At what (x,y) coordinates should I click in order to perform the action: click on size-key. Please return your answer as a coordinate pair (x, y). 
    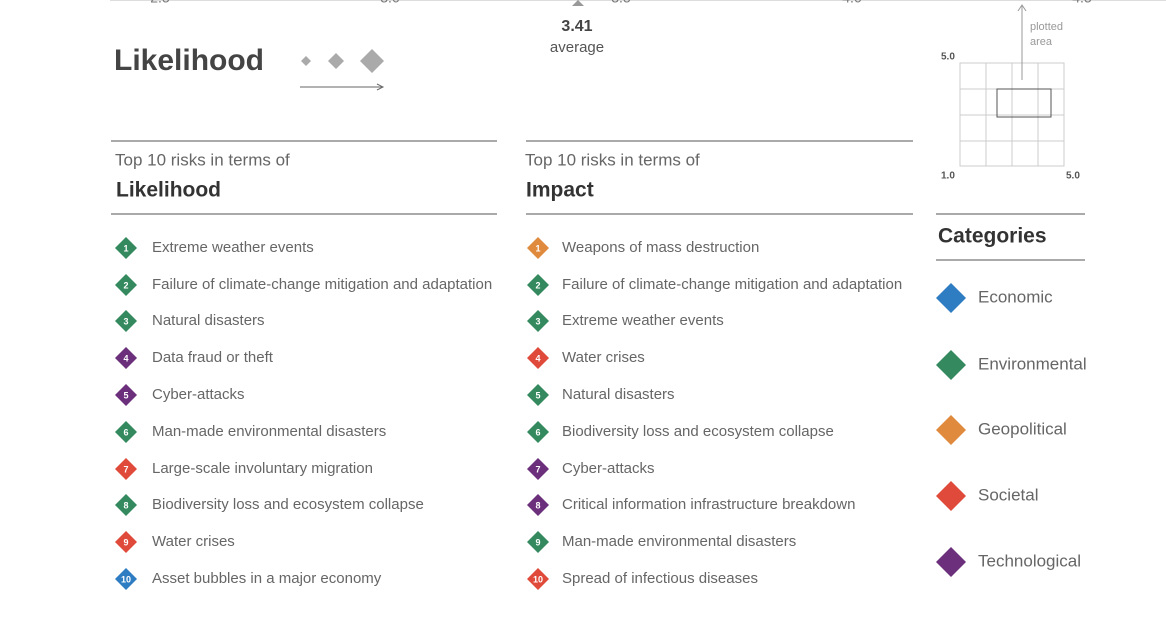
    Looking at the image, I should click on (342, 70).